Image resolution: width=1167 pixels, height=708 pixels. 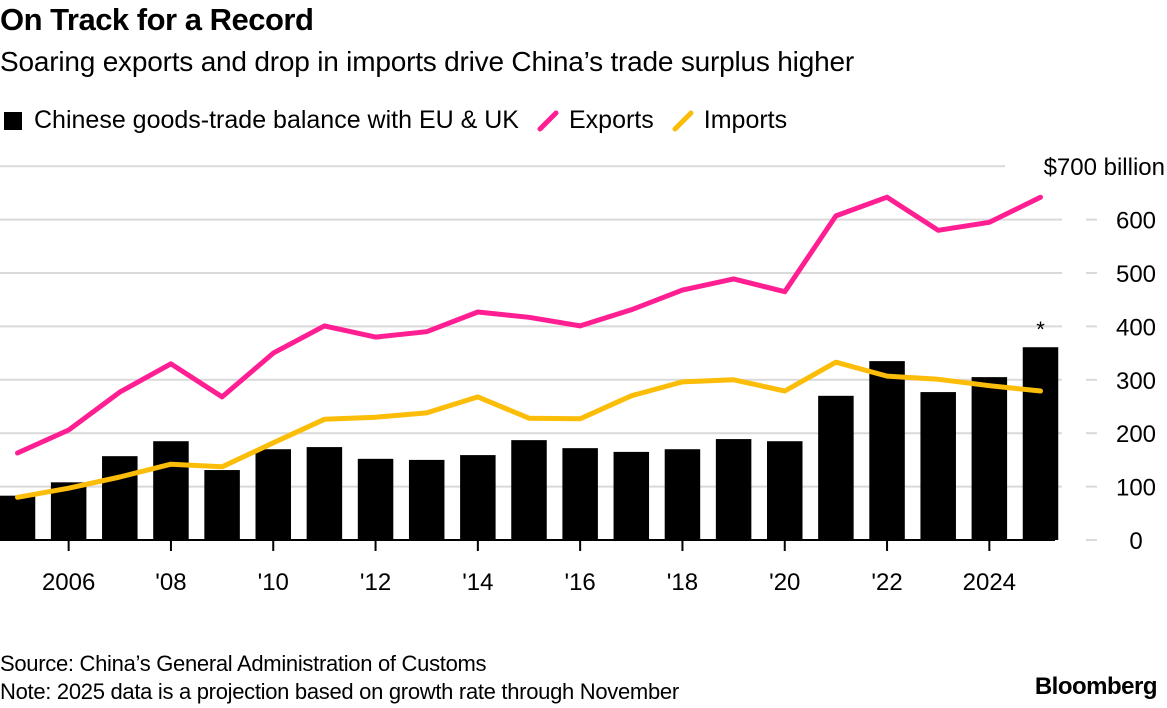 What do you see at coordinates (886, 582) in the screenshot?
I see `x-tick-label: '22` at bounding box center [886, 582].